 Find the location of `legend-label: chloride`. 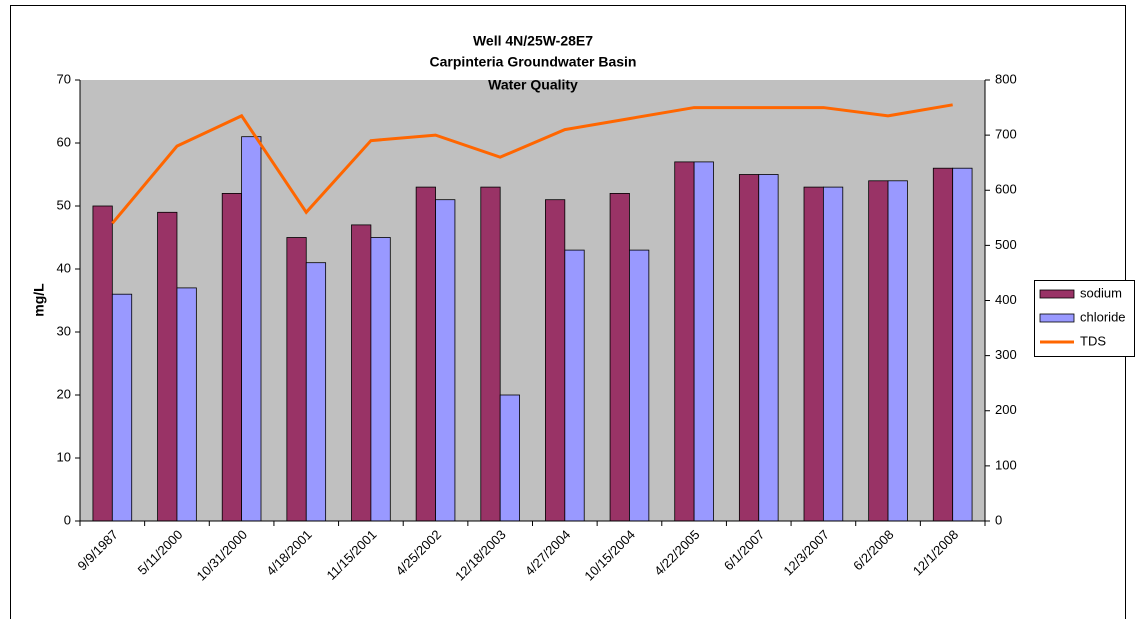

legend-label: chloride is located at coordinates (1103, 316).